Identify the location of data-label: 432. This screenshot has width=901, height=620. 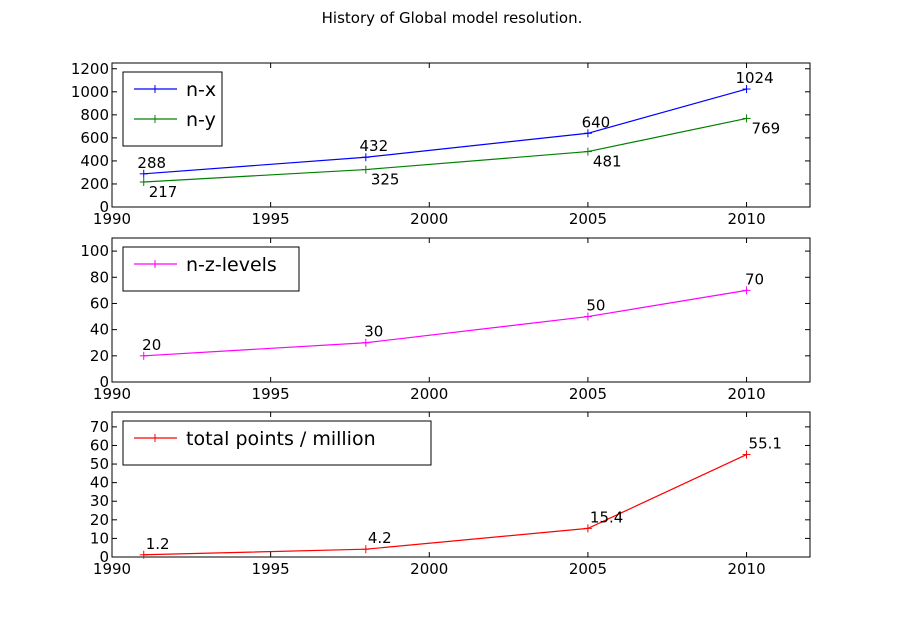
(373, 146).